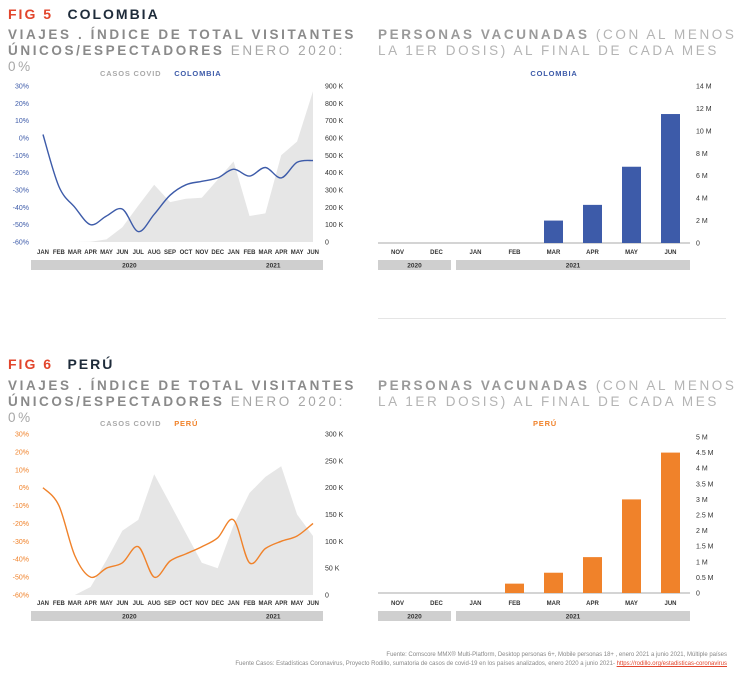  I want to click on colombia-visits-xtick: MAR, so click(75, 253).